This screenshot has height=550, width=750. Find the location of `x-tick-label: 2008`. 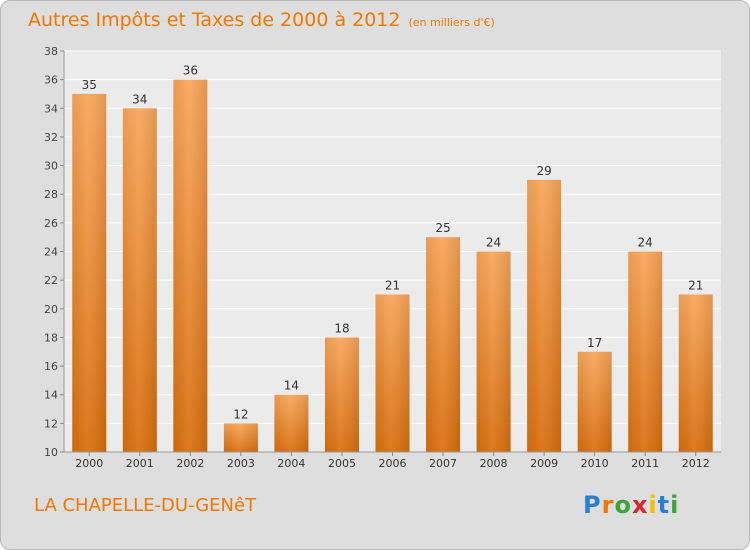

x-tick-label: 2008 is located at coordinates (494, 463).